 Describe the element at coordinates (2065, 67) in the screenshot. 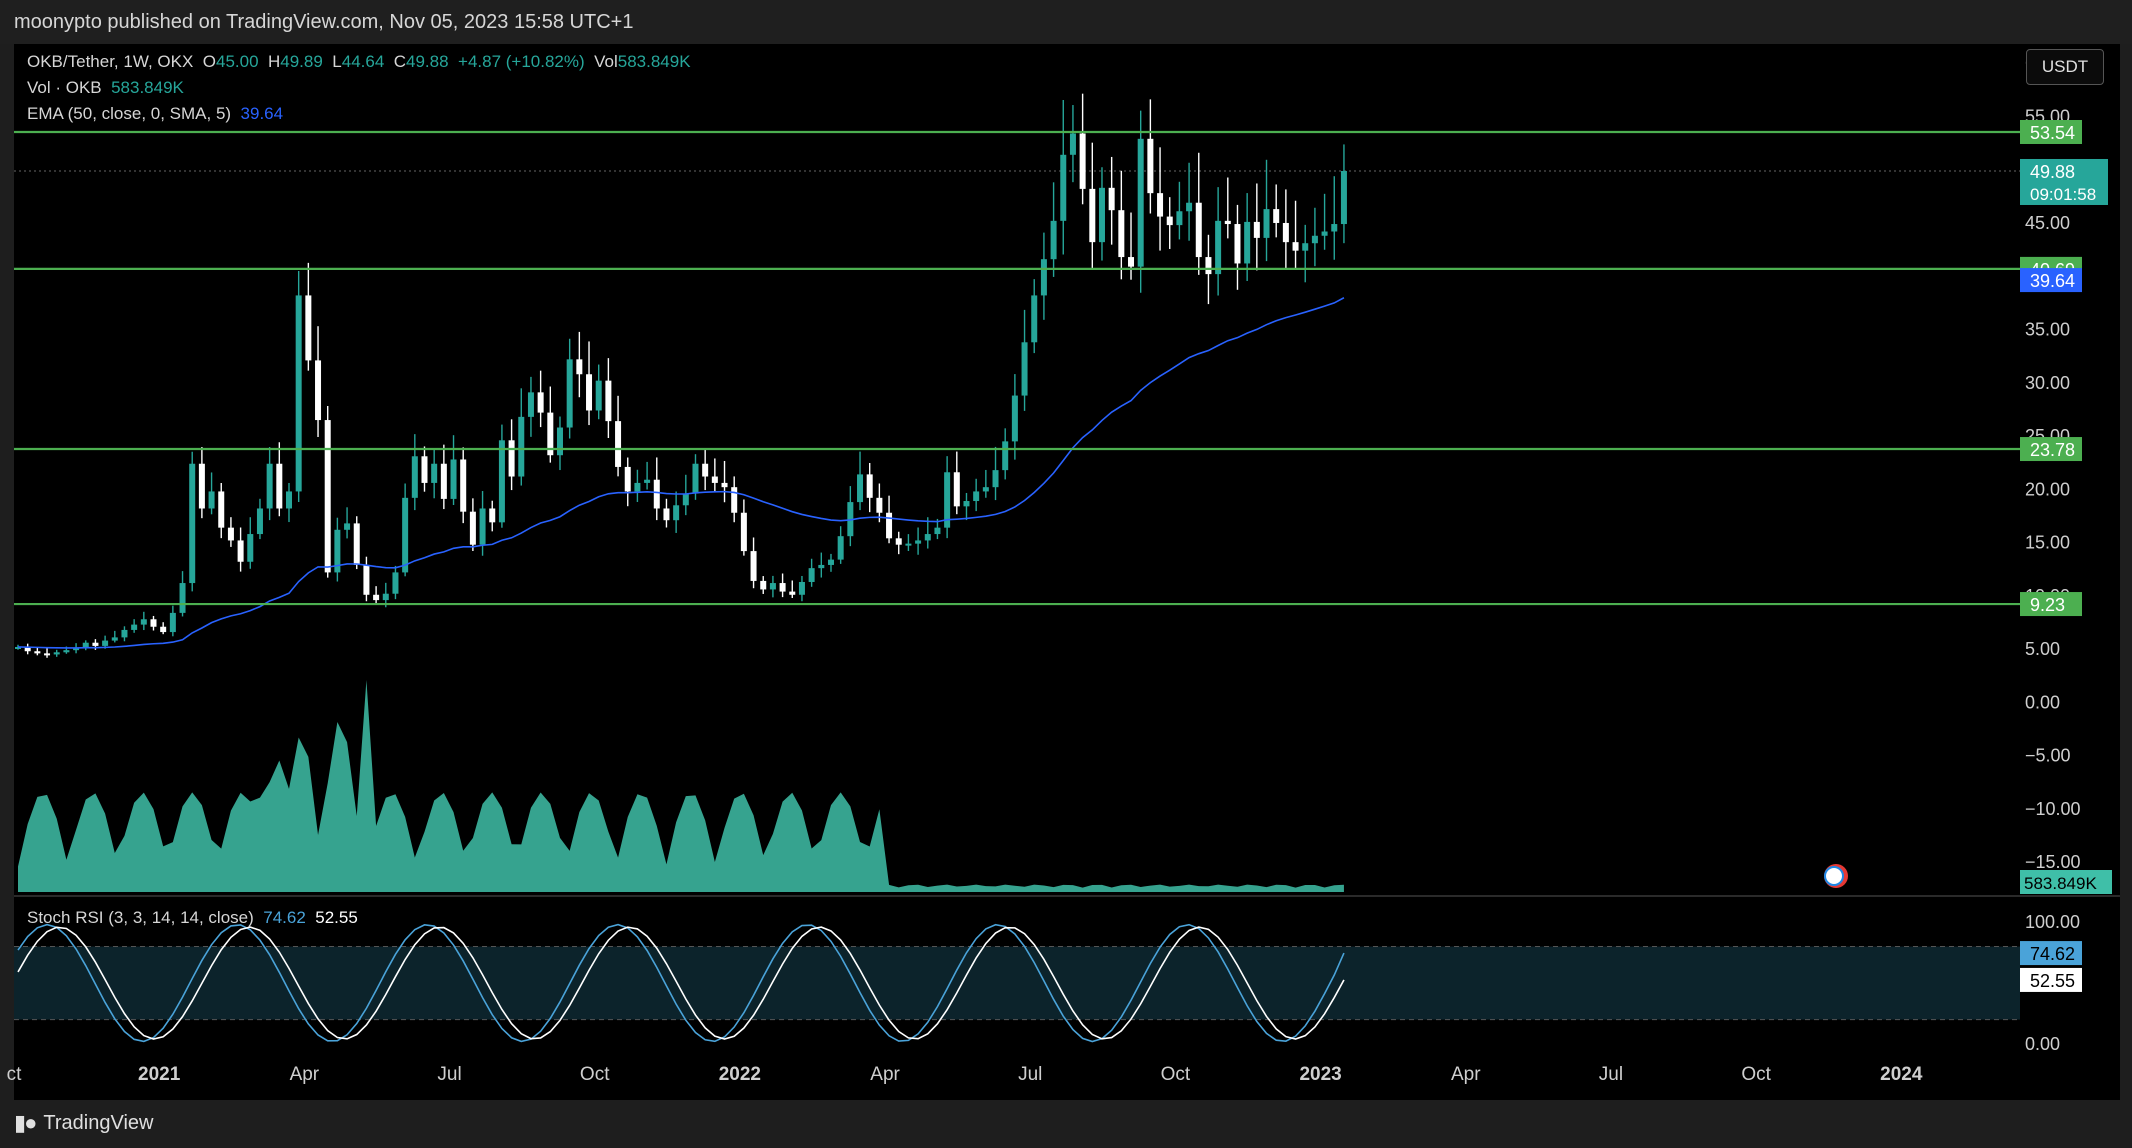

I see `currency-button: USDT` at that location.